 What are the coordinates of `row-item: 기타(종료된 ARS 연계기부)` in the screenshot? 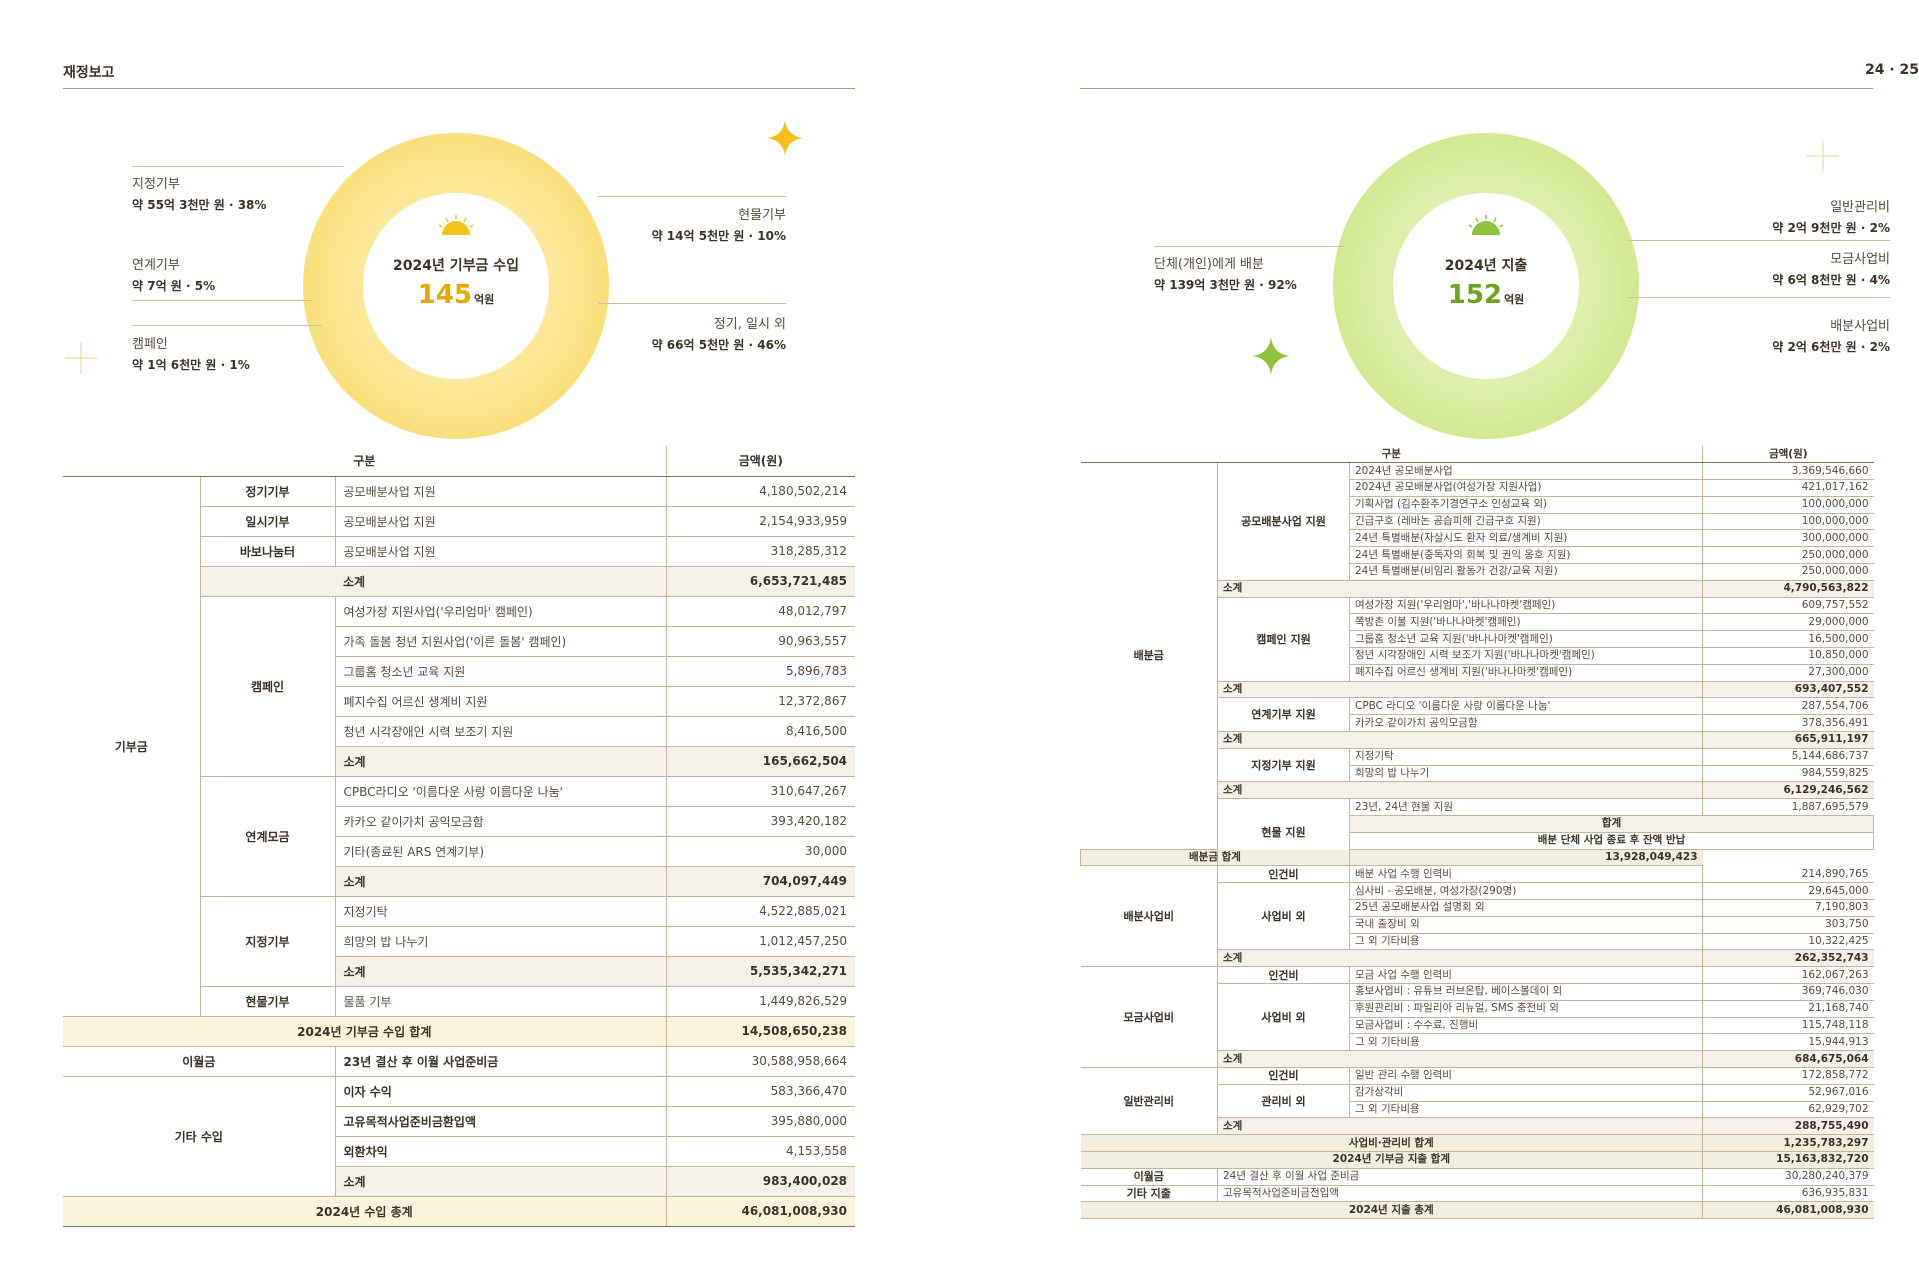 It's located at (501, 851).